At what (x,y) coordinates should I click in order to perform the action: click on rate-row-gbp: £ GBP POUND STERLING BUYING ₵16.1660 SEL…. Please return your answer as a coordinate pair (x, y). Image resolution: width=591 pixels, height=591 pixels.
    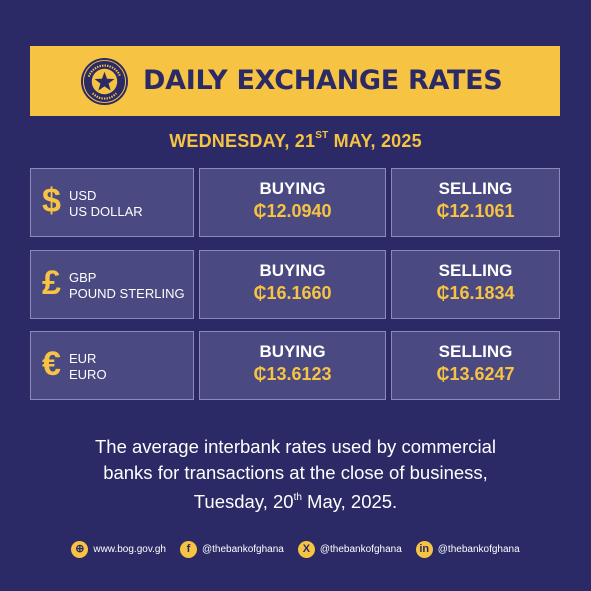
    Looking at the image, I should click on (295, 284).